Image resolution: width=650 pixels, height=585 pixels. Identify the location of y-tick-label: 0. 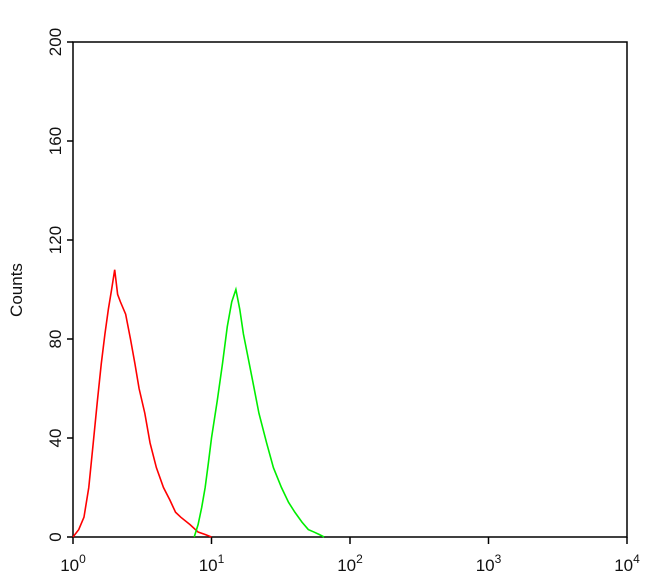
(55, 536).